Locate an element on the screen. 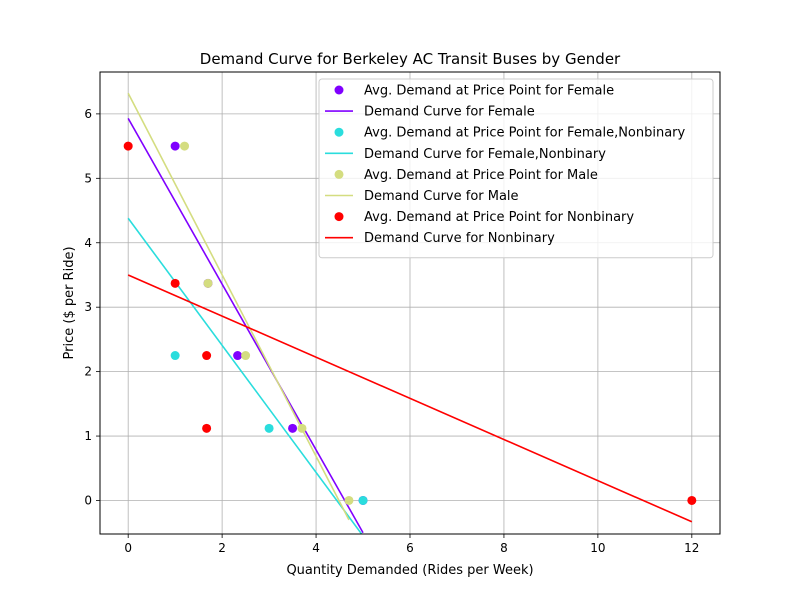 This screenshot has height=600, width=800. legend-label: Avg. Demand at Price Point for Nonbinary is located at coordinates (499, 217).